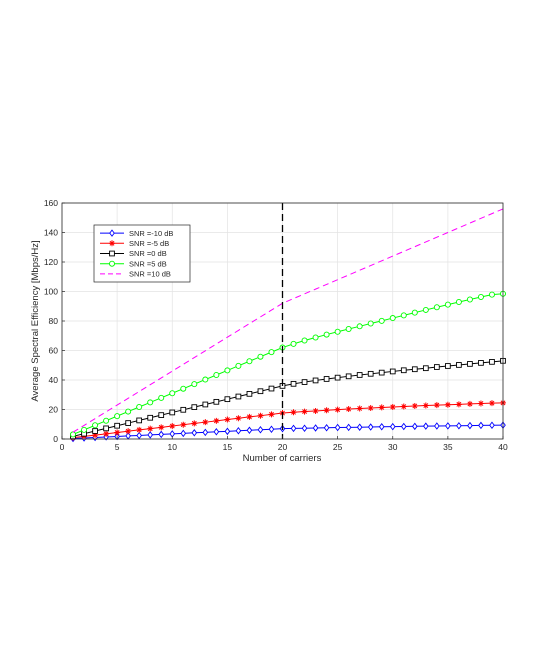  What do you see at coordinates (503, 447) in the screenshot?
I see `x-tick-label: 40` at bounding box center [503, 447].